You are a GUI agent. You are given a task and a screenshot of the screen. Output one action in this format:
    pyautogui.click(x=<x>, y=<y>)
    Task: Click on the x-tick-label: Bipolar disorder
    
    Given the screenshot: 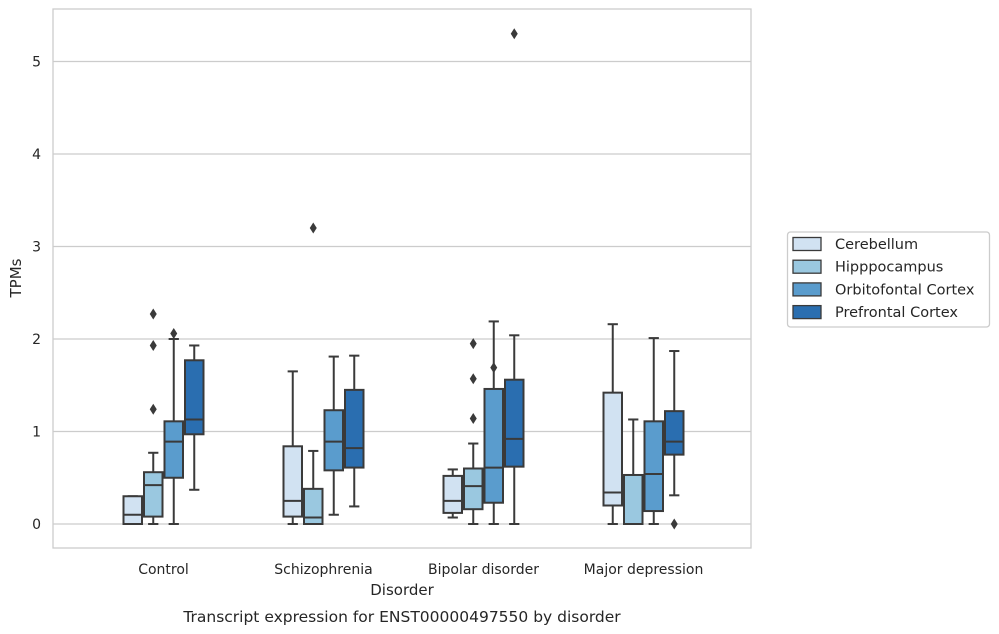 What is the action you would take?
    pyautogui.click(x=483, y=570)
    